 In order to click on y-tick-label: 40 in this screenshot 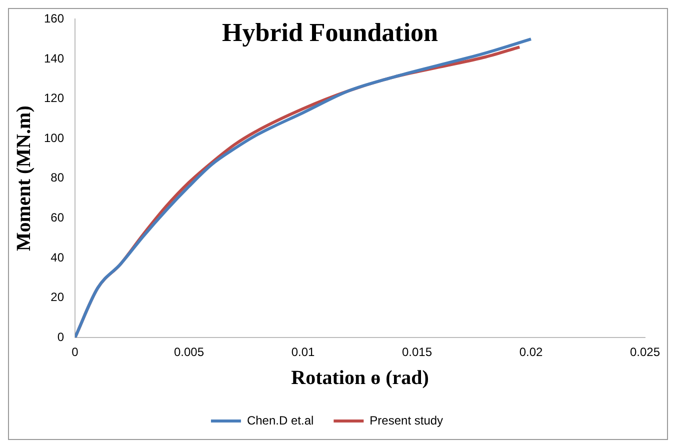, I will do `click(57, 257)`.